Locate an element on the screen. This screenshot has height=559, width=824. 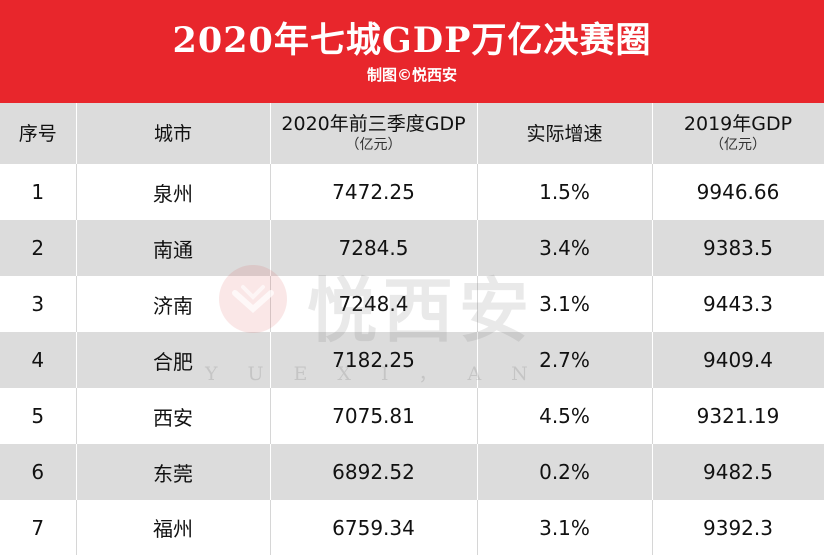
cell-city: 南通 is located at coordinates (173, 248).